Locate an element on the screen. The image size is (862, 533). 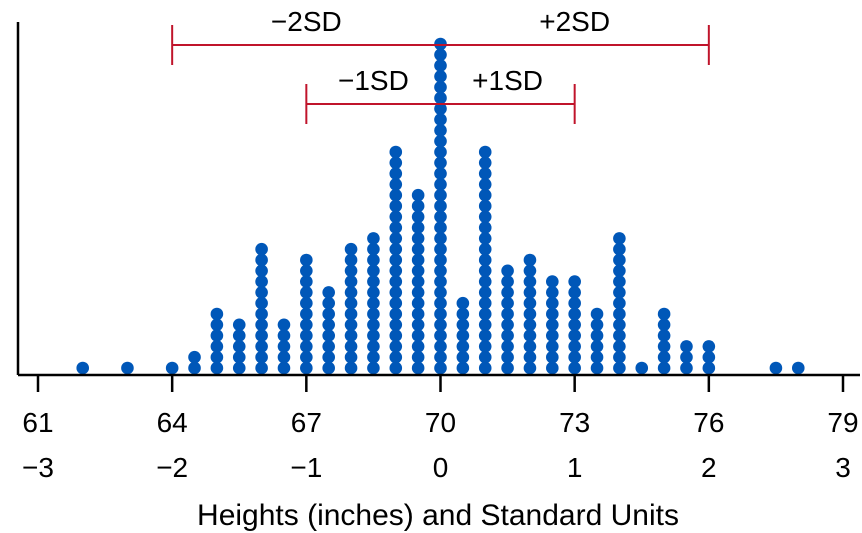
standard-unit-label: 1 is located at coordinates (575, 467).